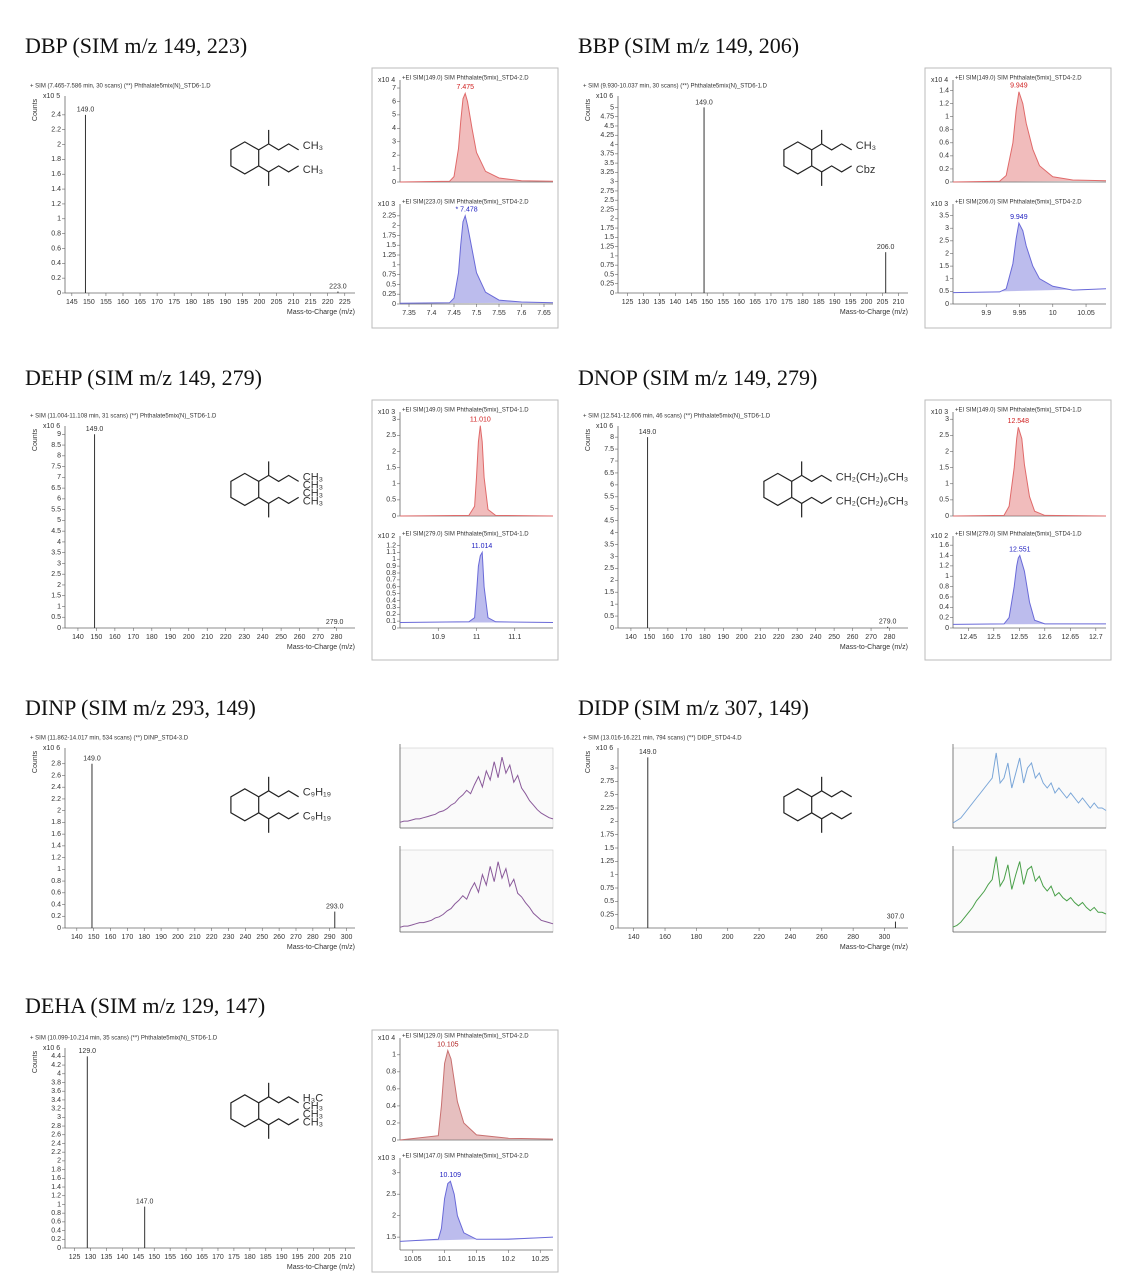  What do you see at coordinates (883, 302) in the screenshot?
I see `x-tick-label: 205` at bounding box center [883, 302].